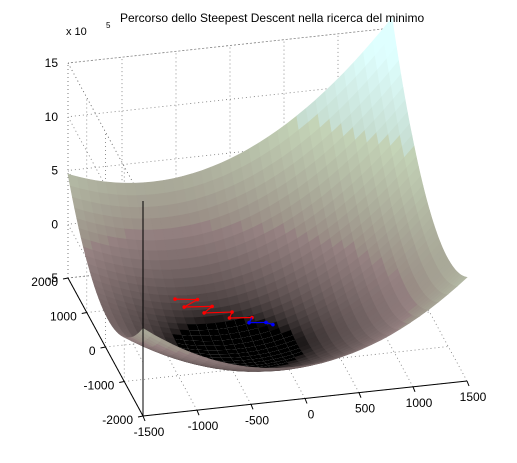 The image size is (517, 463). I want to click on x-tick-label: 500, so click(365, 409).